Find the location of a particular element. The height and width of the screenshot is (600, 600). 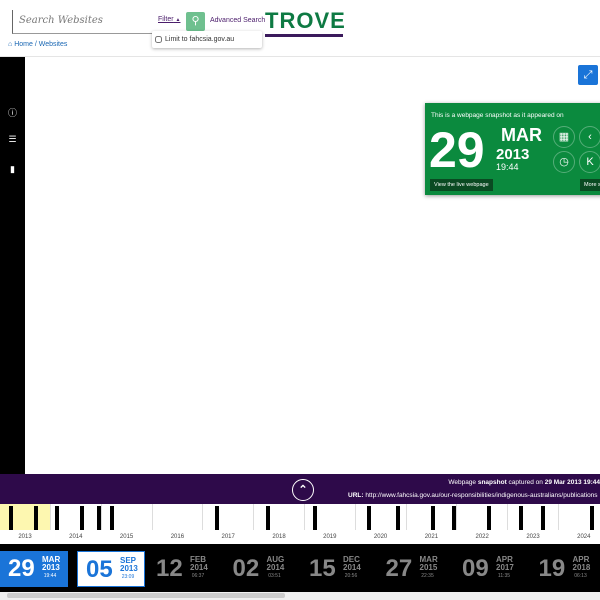

search-button: ⚲ is located at coordinates (195, 21).